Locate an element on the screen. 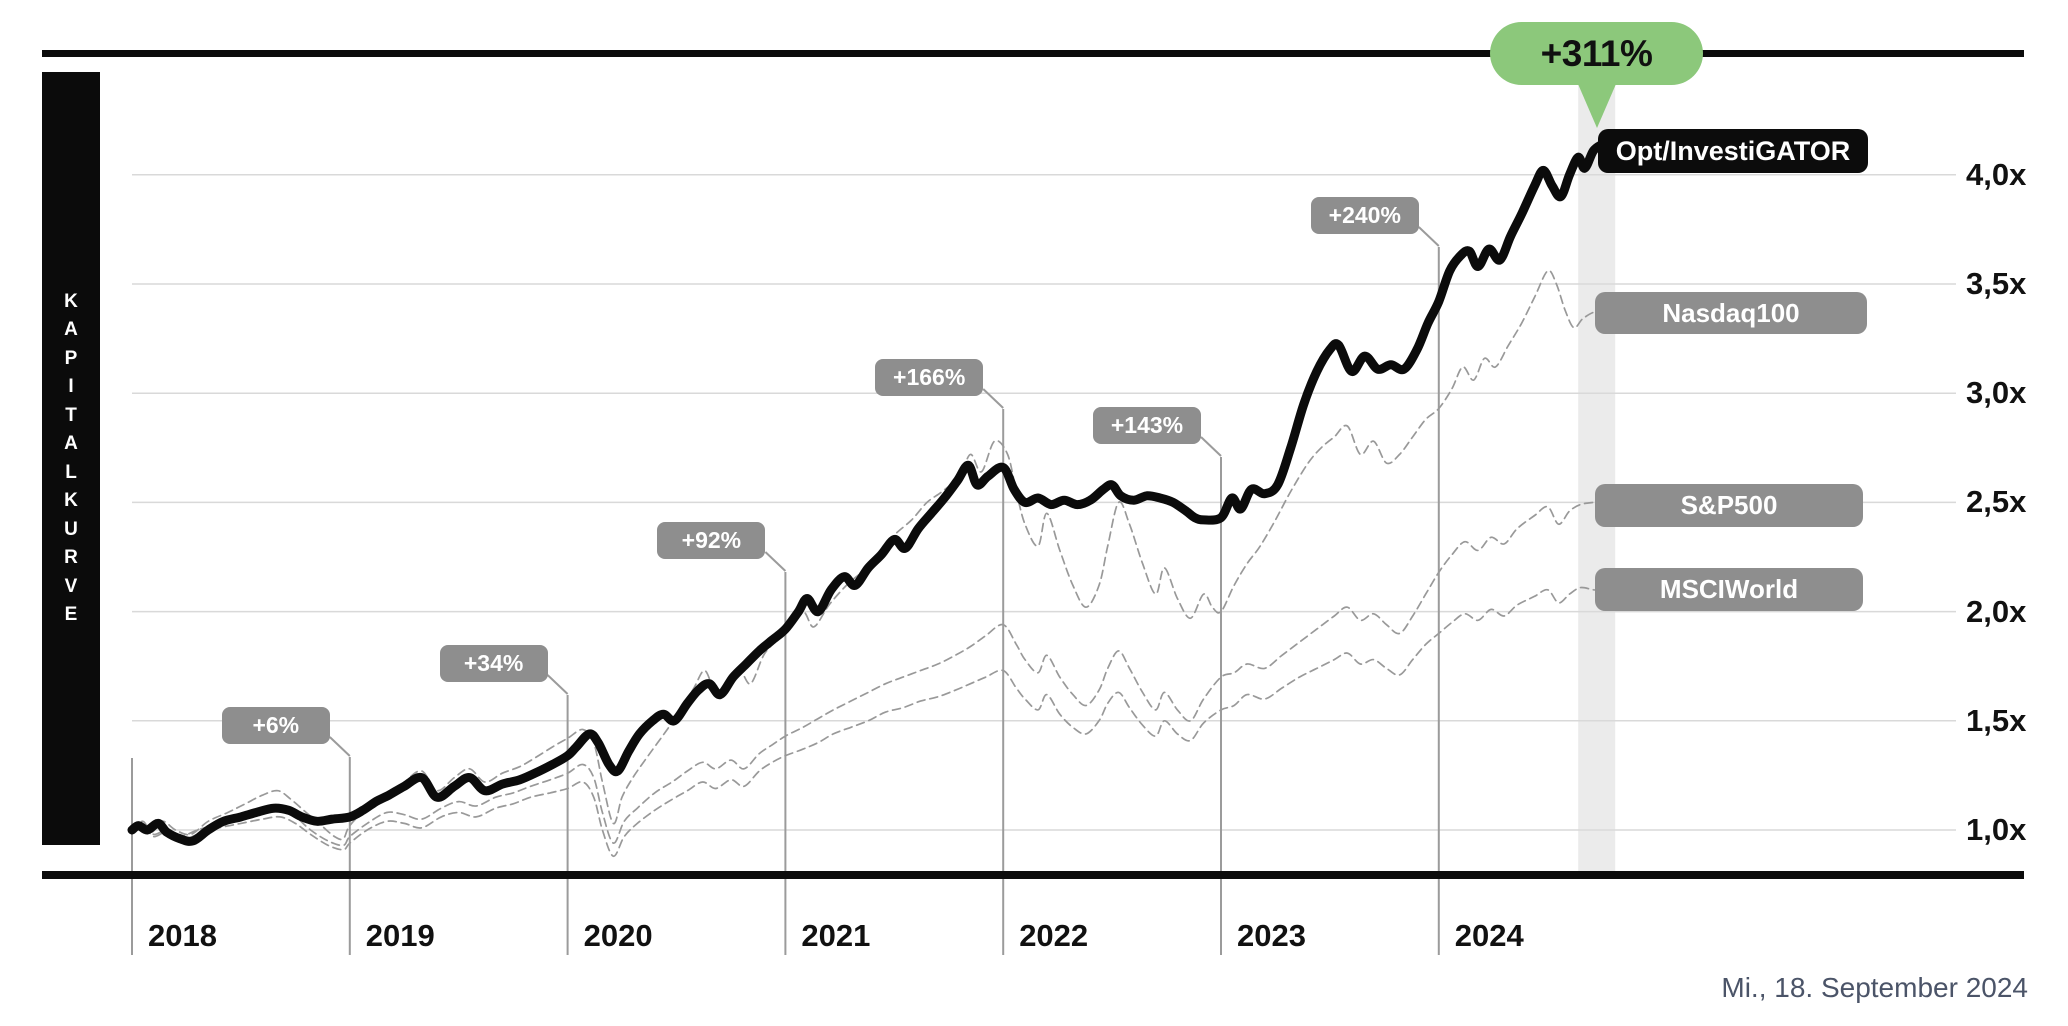 Image resolution: width=2068 pixels, height=1026 pixels. year-label: 2019 is located at coordinates (400, 935).